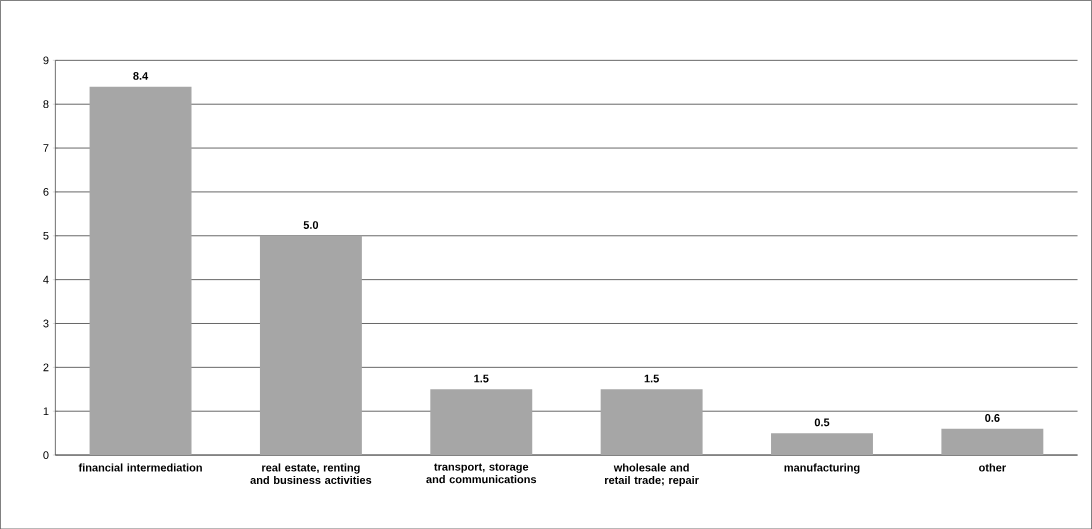  I want to click on x-tick-label: manufacturing, so click(822, 468).